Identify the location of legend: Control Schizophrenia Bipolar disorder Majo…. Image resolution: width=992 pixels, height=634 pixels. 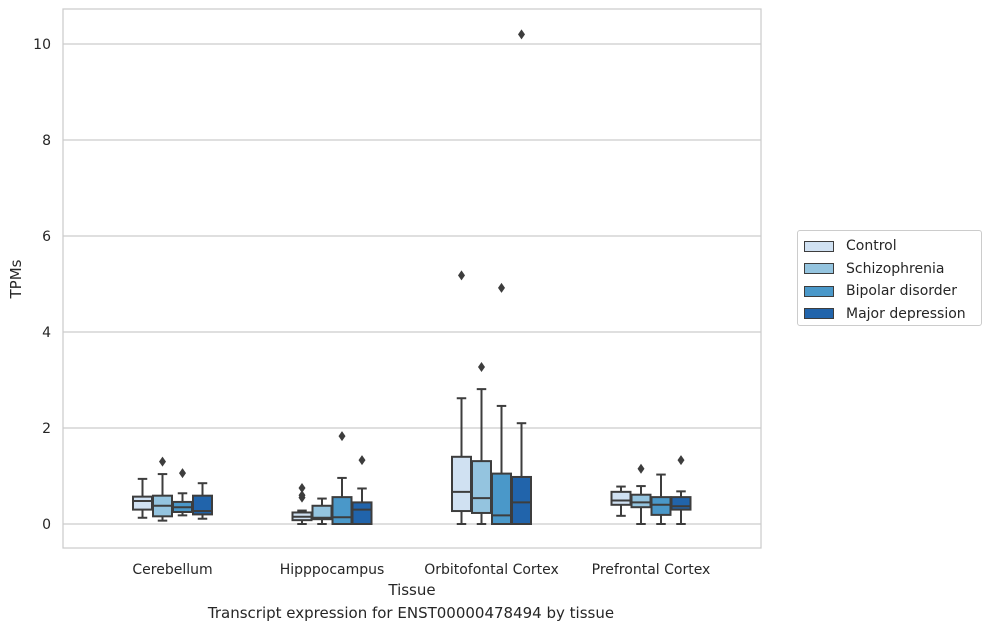
(889, 278).